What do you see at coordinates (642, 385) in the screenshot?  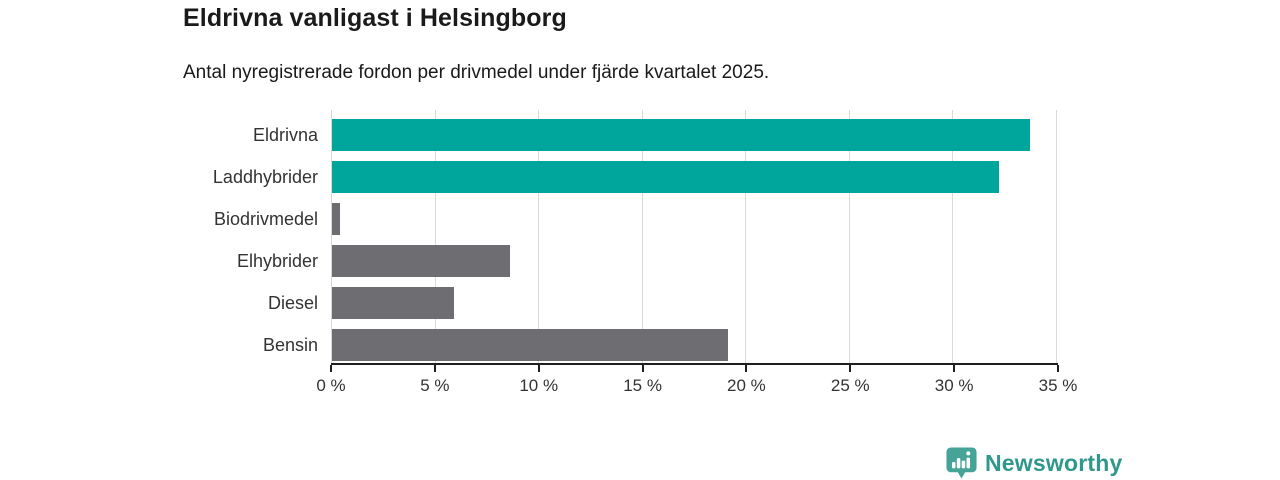 I see `x-tick-label: 15 %` at bounding box center [642, 385].